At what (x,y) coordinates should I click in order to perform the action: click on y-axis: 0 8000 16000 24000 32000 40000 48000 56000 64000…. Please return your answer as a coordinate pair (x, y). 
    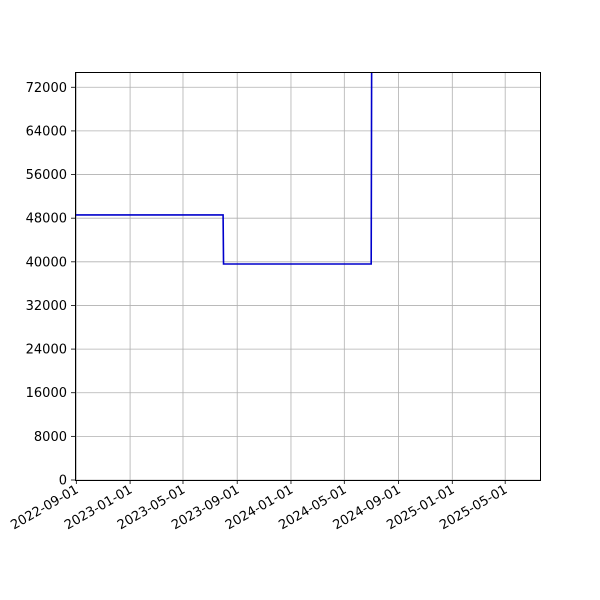
    Looking at the image, I should click on (50, 285).